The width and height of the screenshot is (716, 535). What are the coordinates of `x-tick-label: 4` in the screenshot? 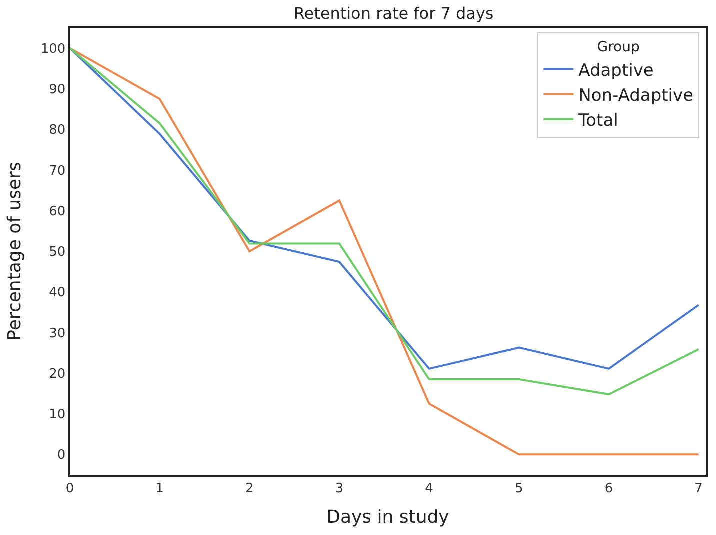 It's located at (429, 488).